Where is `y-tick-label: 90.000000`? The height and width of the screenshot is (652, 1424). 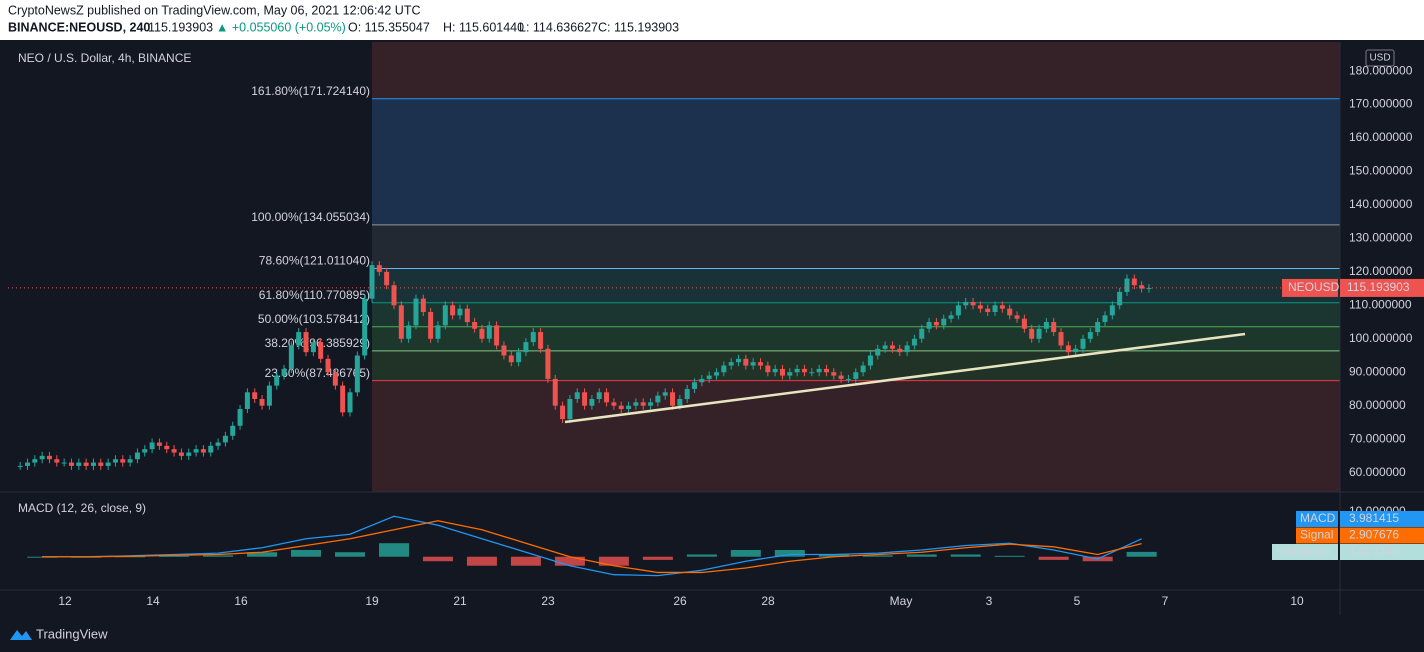
y-tick-label: 90.000000 is located at coordinates (1377, 371).